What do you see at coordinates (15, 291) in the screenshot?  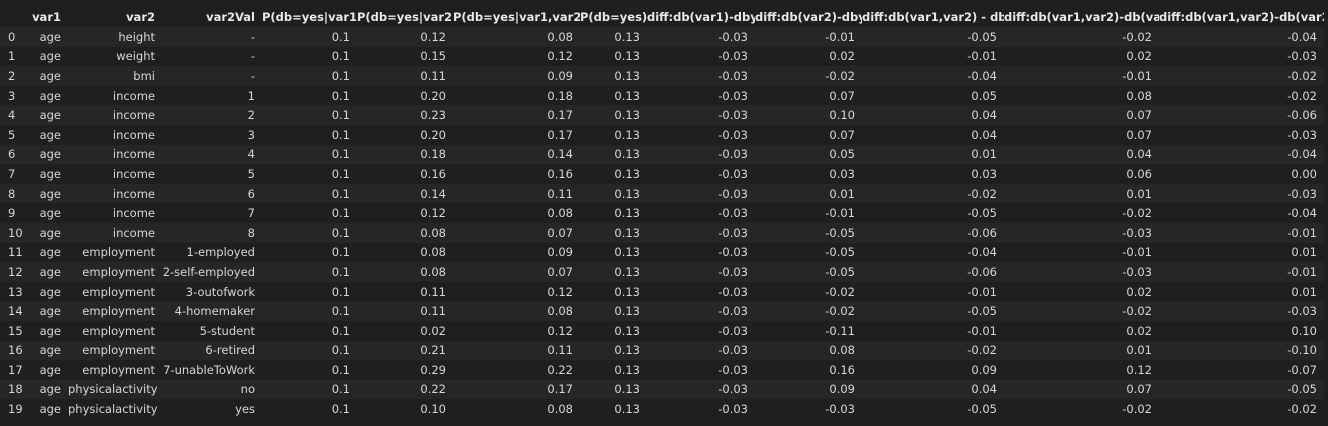 I see `row-index: 13` at bounding box center [15, 291].